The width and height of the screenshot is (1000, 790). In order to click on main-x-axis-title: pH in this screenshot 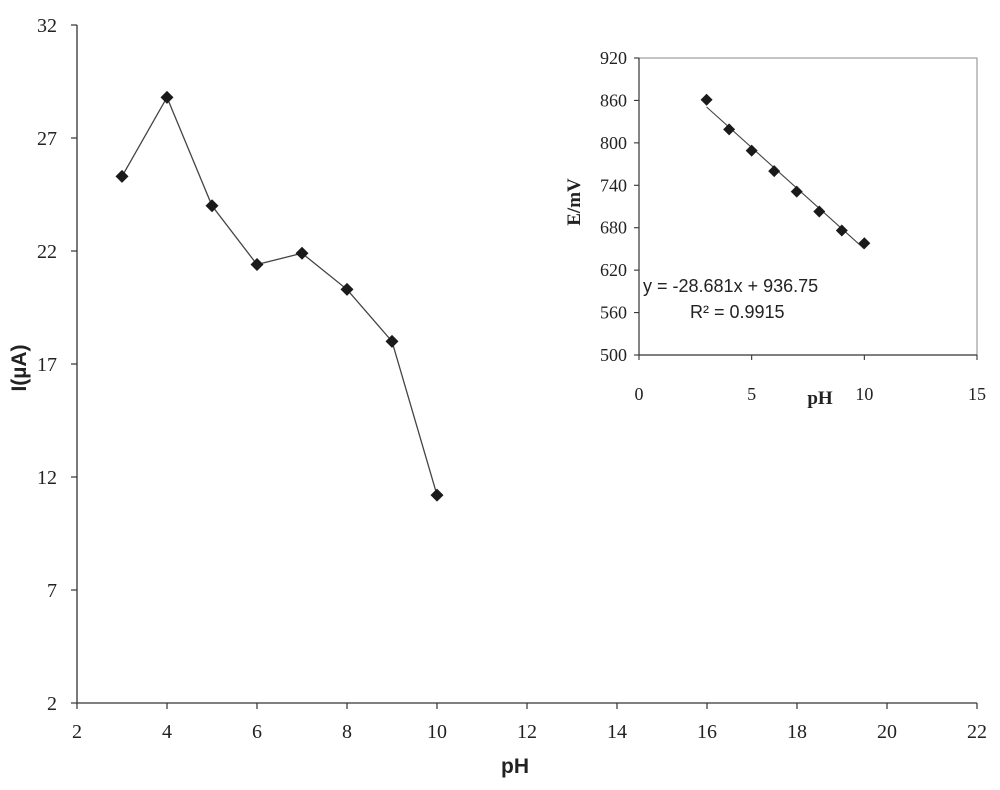, I will do `click(515, 766)`.